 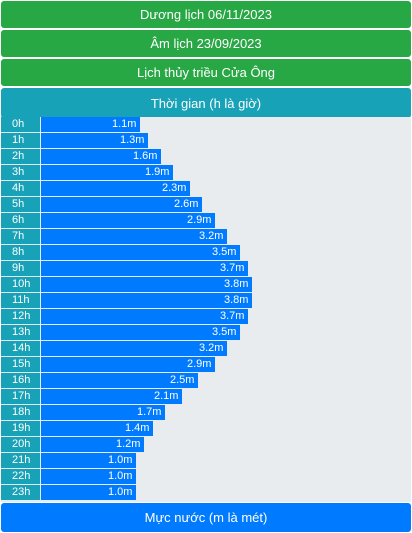 I want to click on hour-label: 2h, so click(x=20, y=156).